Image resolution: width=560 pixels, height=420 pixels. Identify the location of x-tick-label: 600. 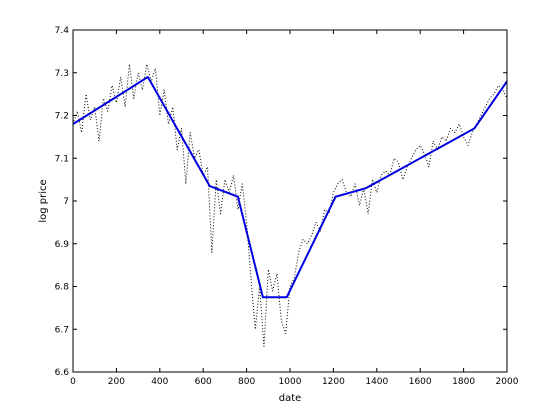
(203, 382).